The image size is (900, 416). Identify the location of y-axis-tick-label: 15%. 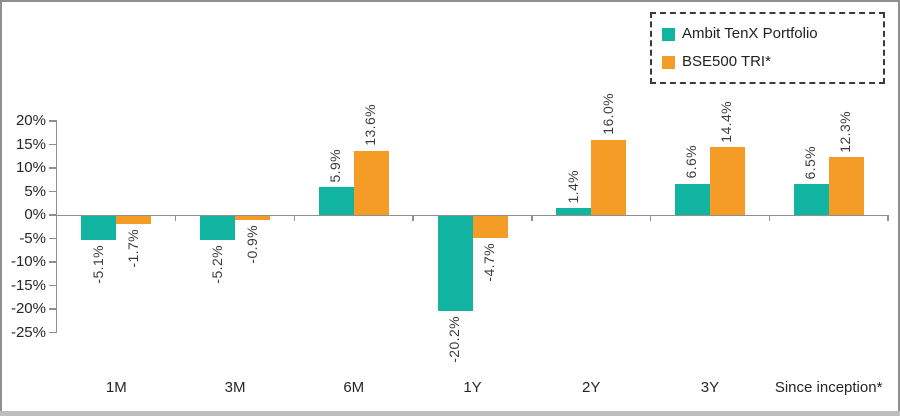
(30, 144).